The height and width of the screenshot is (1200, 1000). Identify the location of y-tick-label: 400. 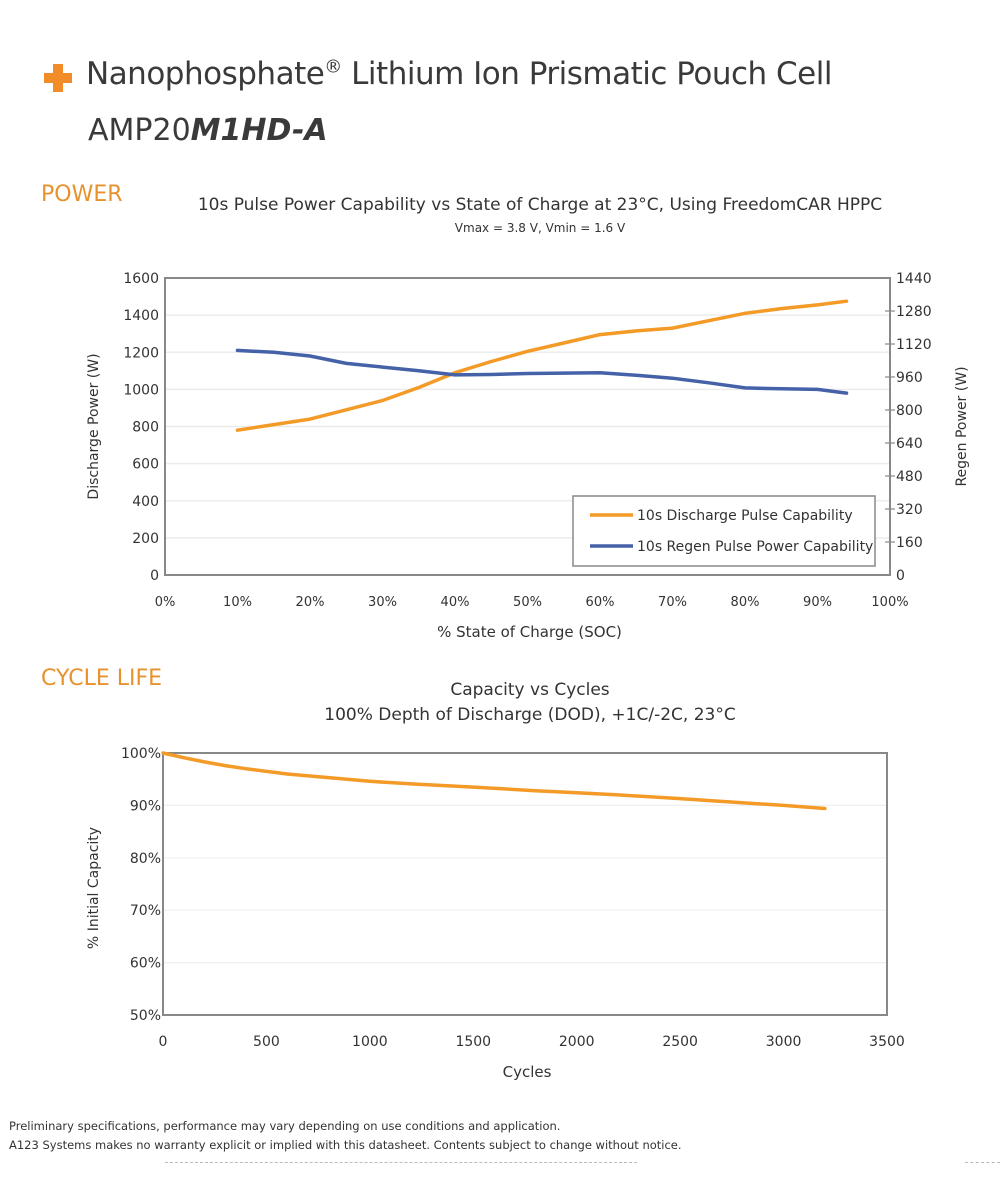
(145, 502).